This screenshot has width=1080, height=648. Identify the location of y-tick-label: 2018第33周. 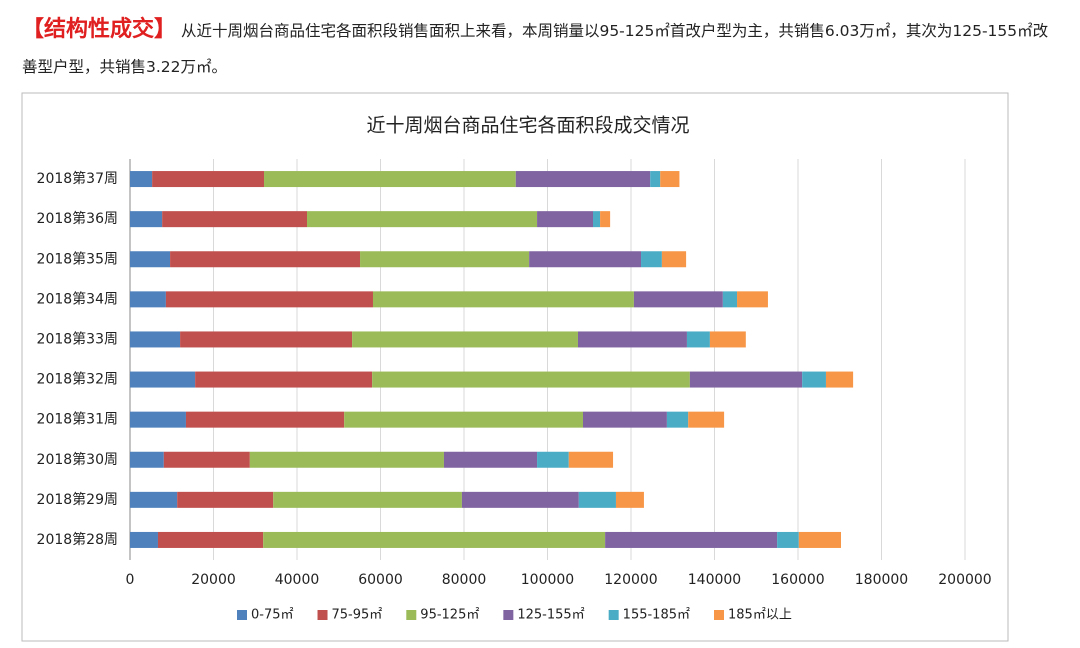
(77, 338).